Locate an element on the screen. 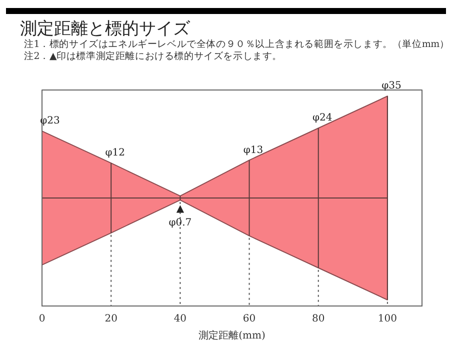 This screenshot has width=450, height=354. text: 注2．▲印は標準測定距離における標的サイズを示します。 is located at coordinates (153, 56).